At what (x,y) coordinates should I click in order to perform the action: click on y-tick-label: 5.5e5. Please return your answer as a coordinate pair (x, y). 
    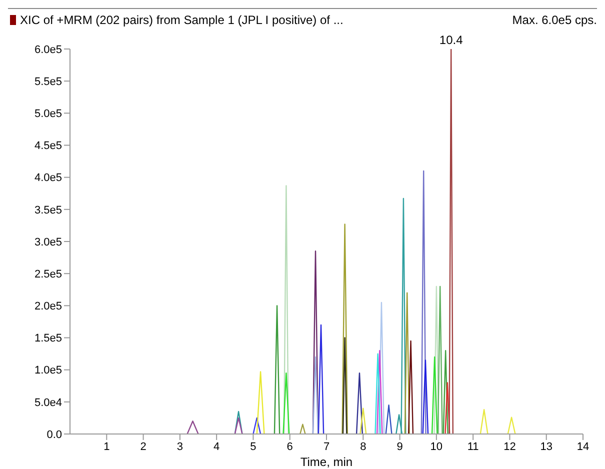
    Looking at the image, I should click on (48, 82).